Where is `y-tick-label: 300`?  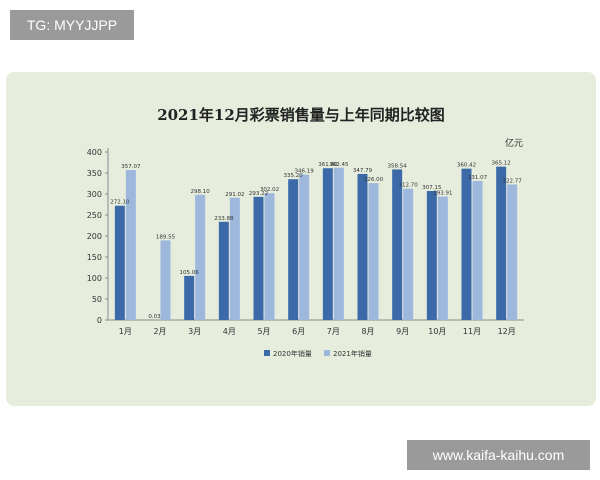
y-tick-label: 300 is located at coordinates (94, 194).